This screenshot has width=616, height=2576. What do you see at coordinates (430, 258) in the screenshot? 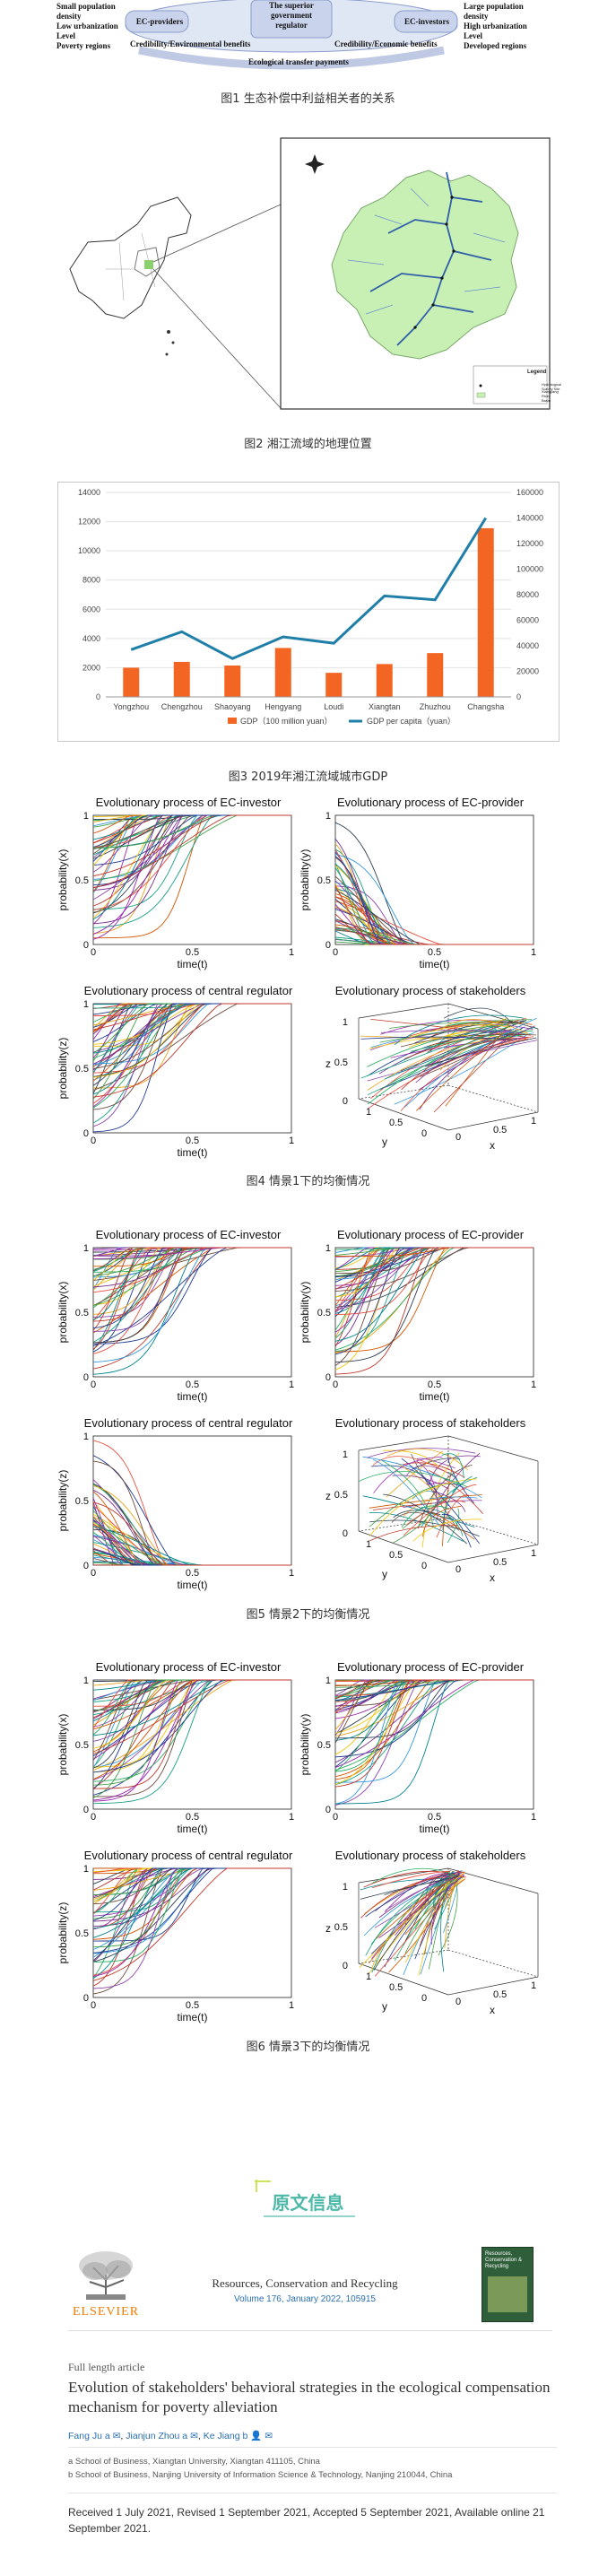
I see `river-network` at bounding box center [430, 258].